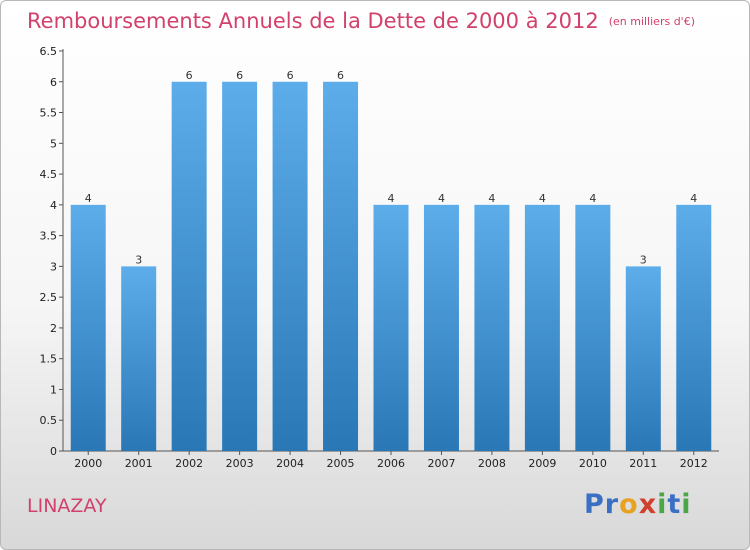  What do you see at coordinates (53, 205) in the screenshot?
I see `y-tick-label: 4` at bounding box center [53, 205].